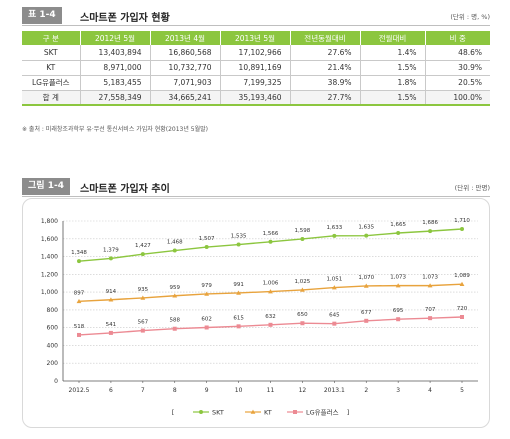 Image resolution: width=510 pixels, height=439 pixels. I want to click on table-cell: 1.8%, so click(393, 83).